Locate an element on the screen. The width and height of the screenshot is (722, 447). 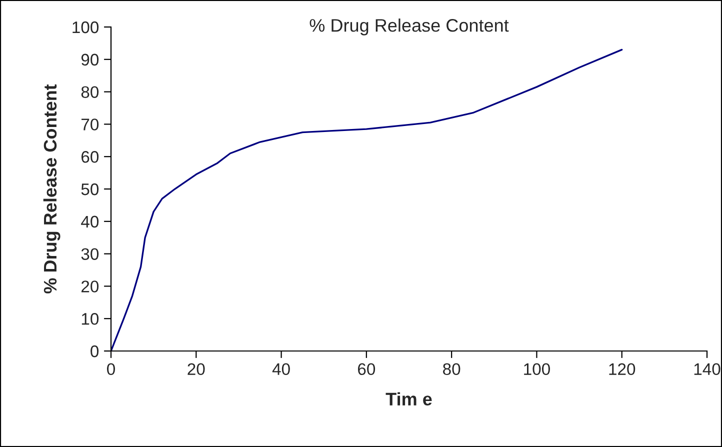
x-tick-label: 80 is located at coordinates (451, 369).